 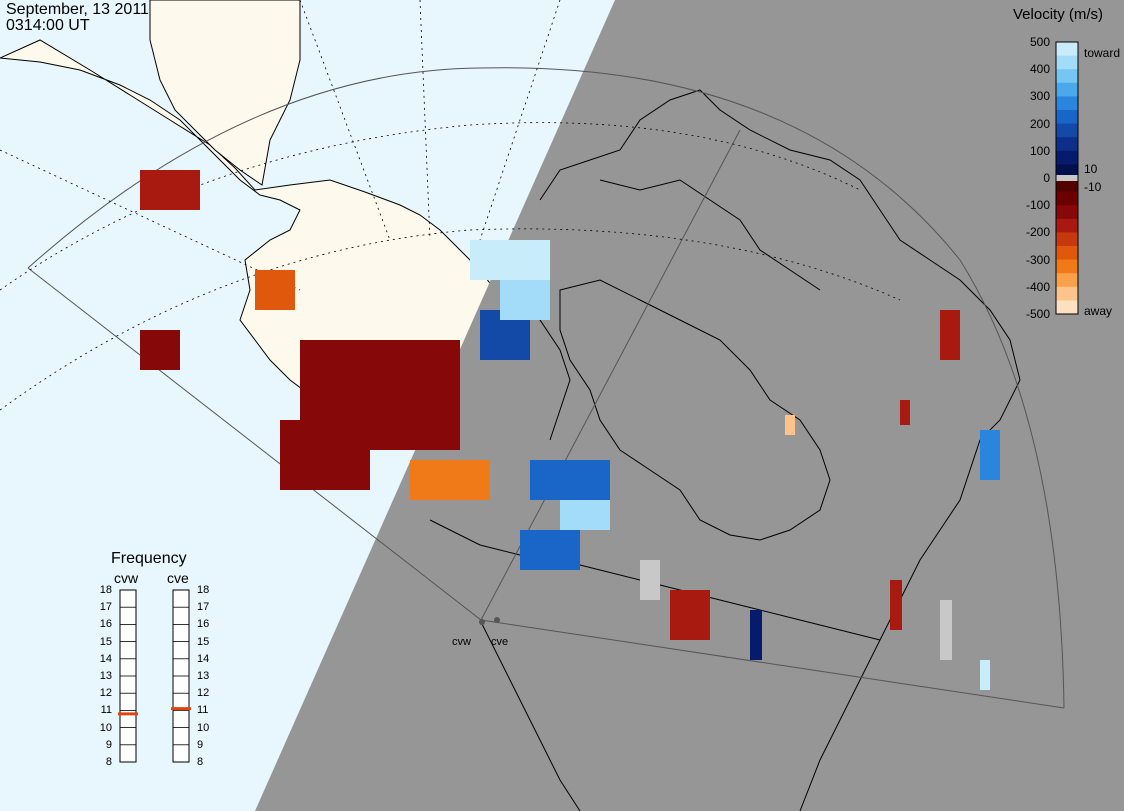 I want to click on frequency-radar-cve: cve, so click(x=178, y=578).